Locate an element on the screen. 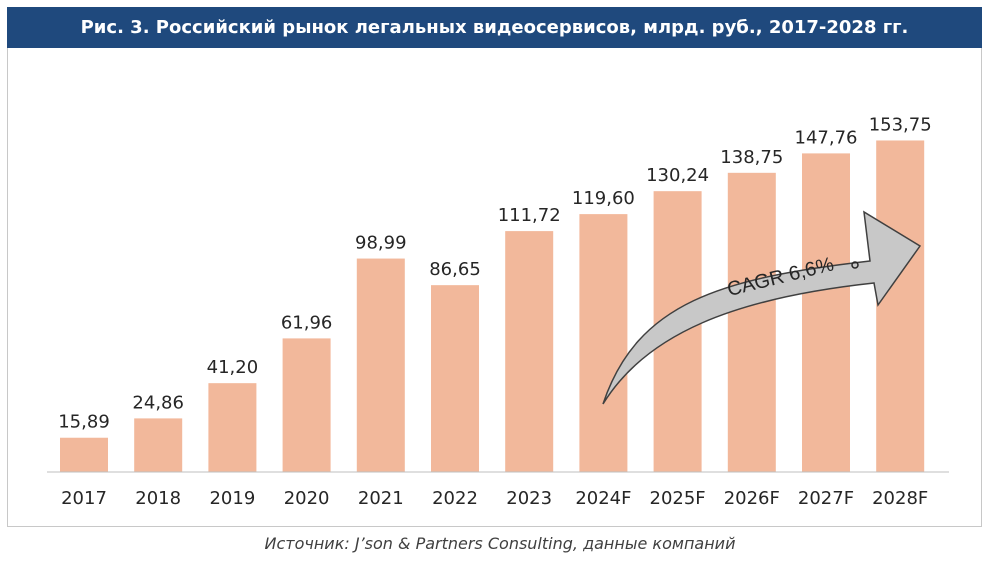 The image size is (1000, 563). bar-2021 is located at coordinates (380, 365).